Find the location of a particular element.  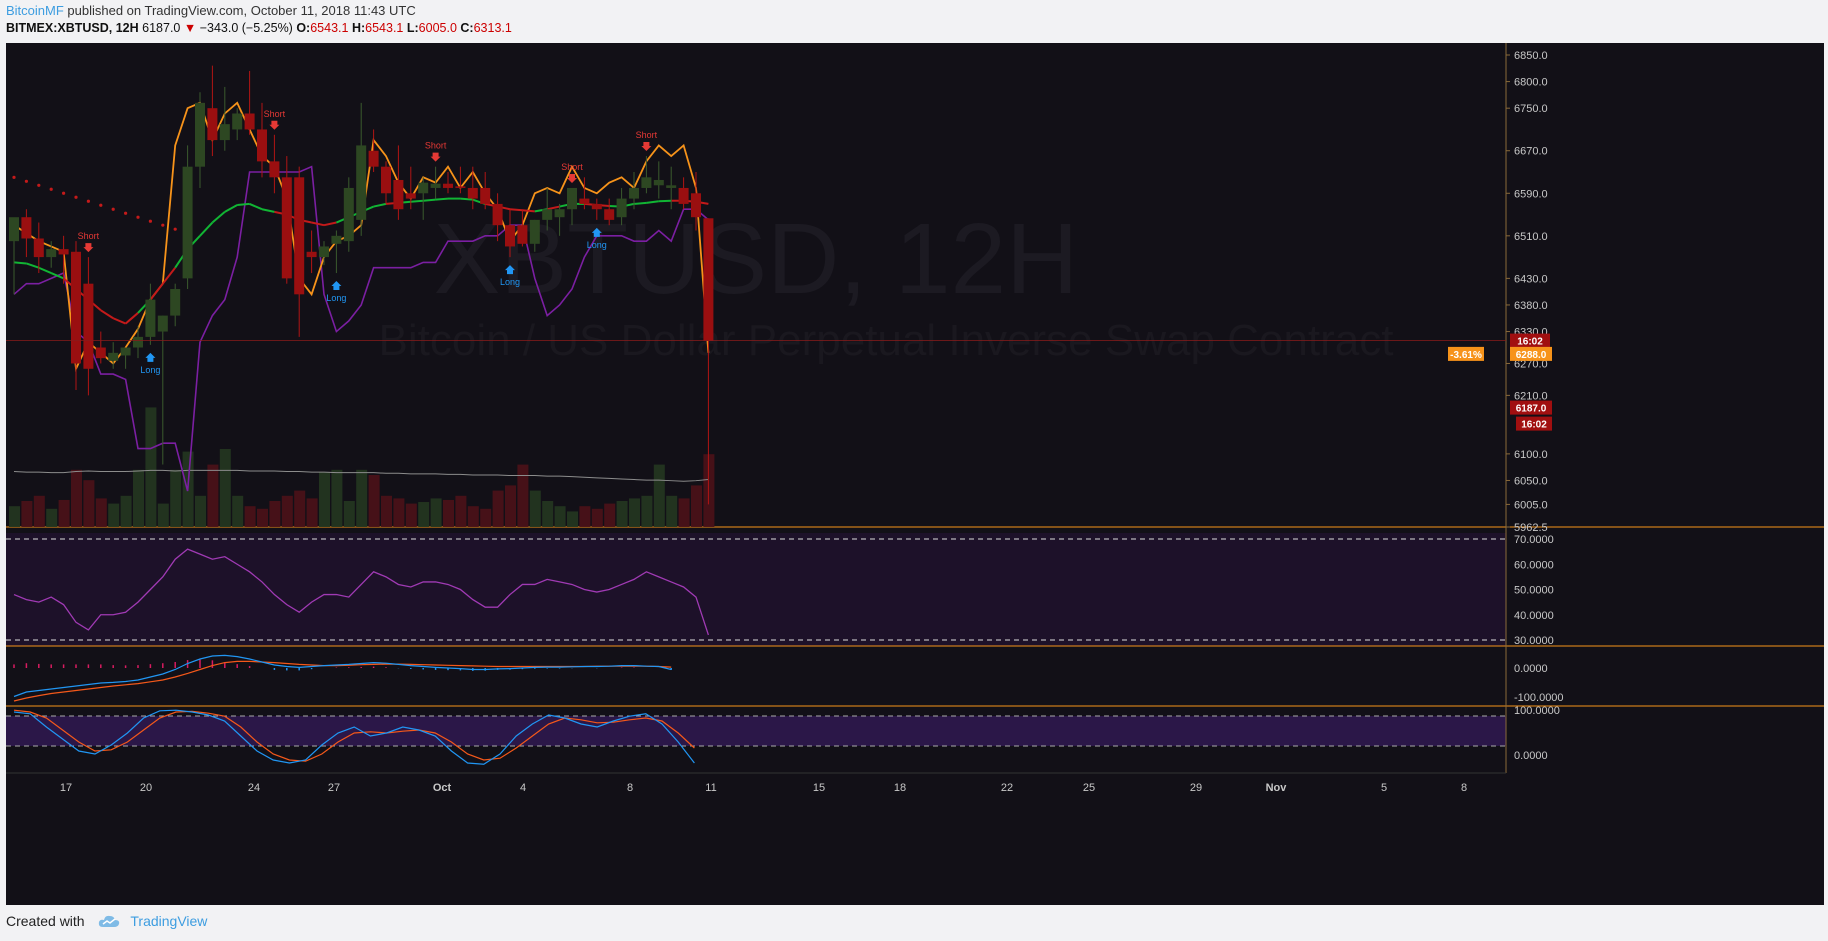

last-price-tag-bg is located at coordinates (1531, 407).